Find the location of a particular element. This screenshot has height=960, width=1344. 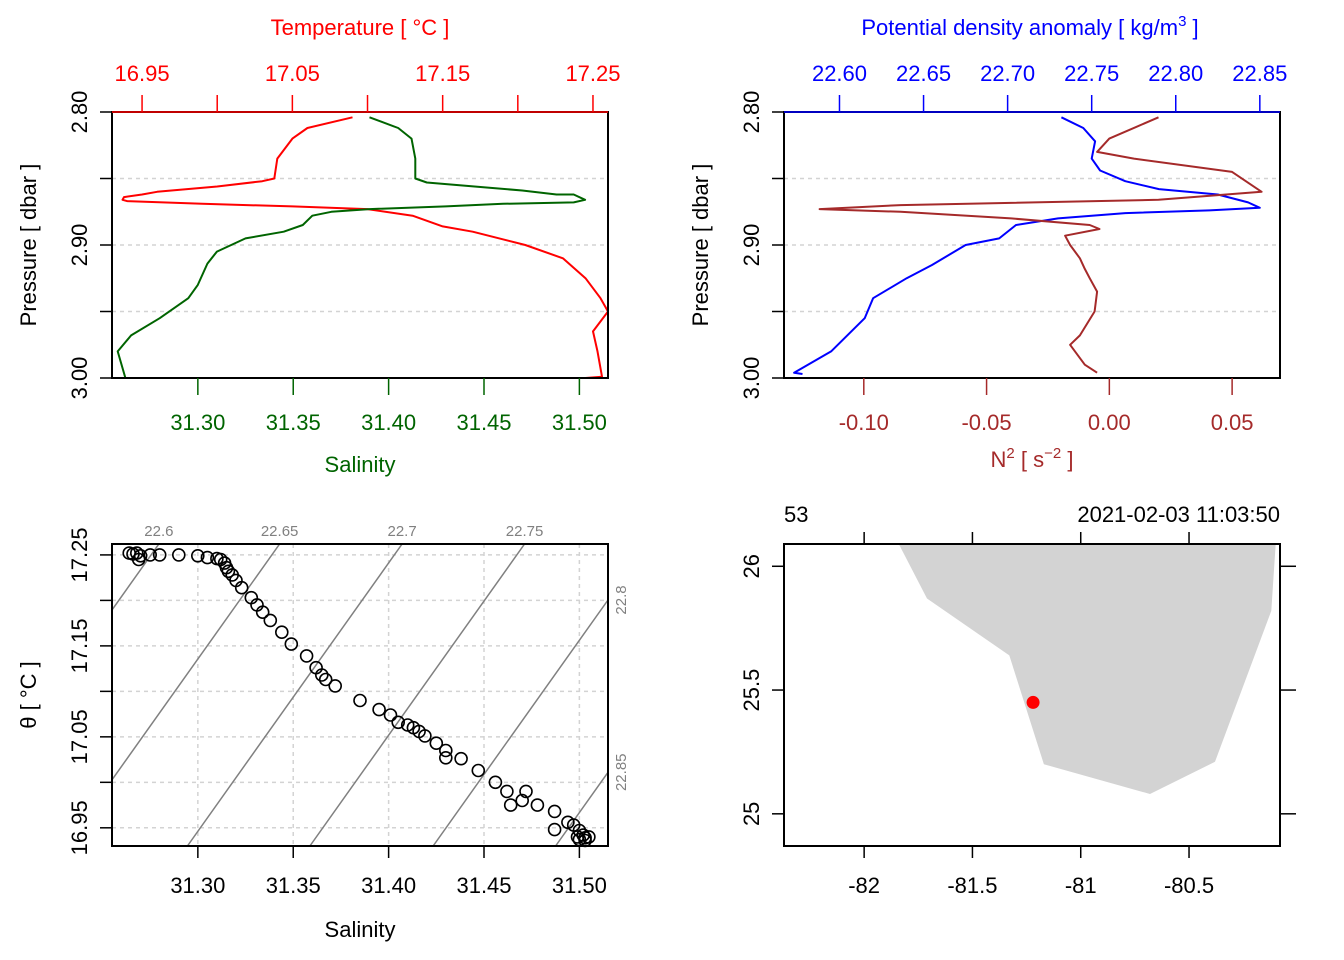

pressure-tick-label: 2.80 is located at coordinates (751, 112).